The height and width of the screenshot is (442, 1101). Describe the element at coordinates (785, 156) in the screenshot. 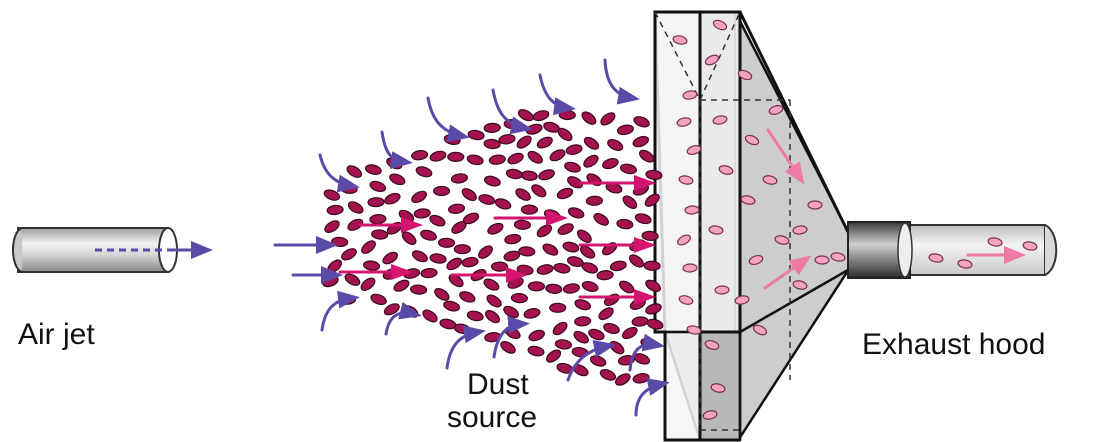

I see `hood-flow-arrow` at that location.